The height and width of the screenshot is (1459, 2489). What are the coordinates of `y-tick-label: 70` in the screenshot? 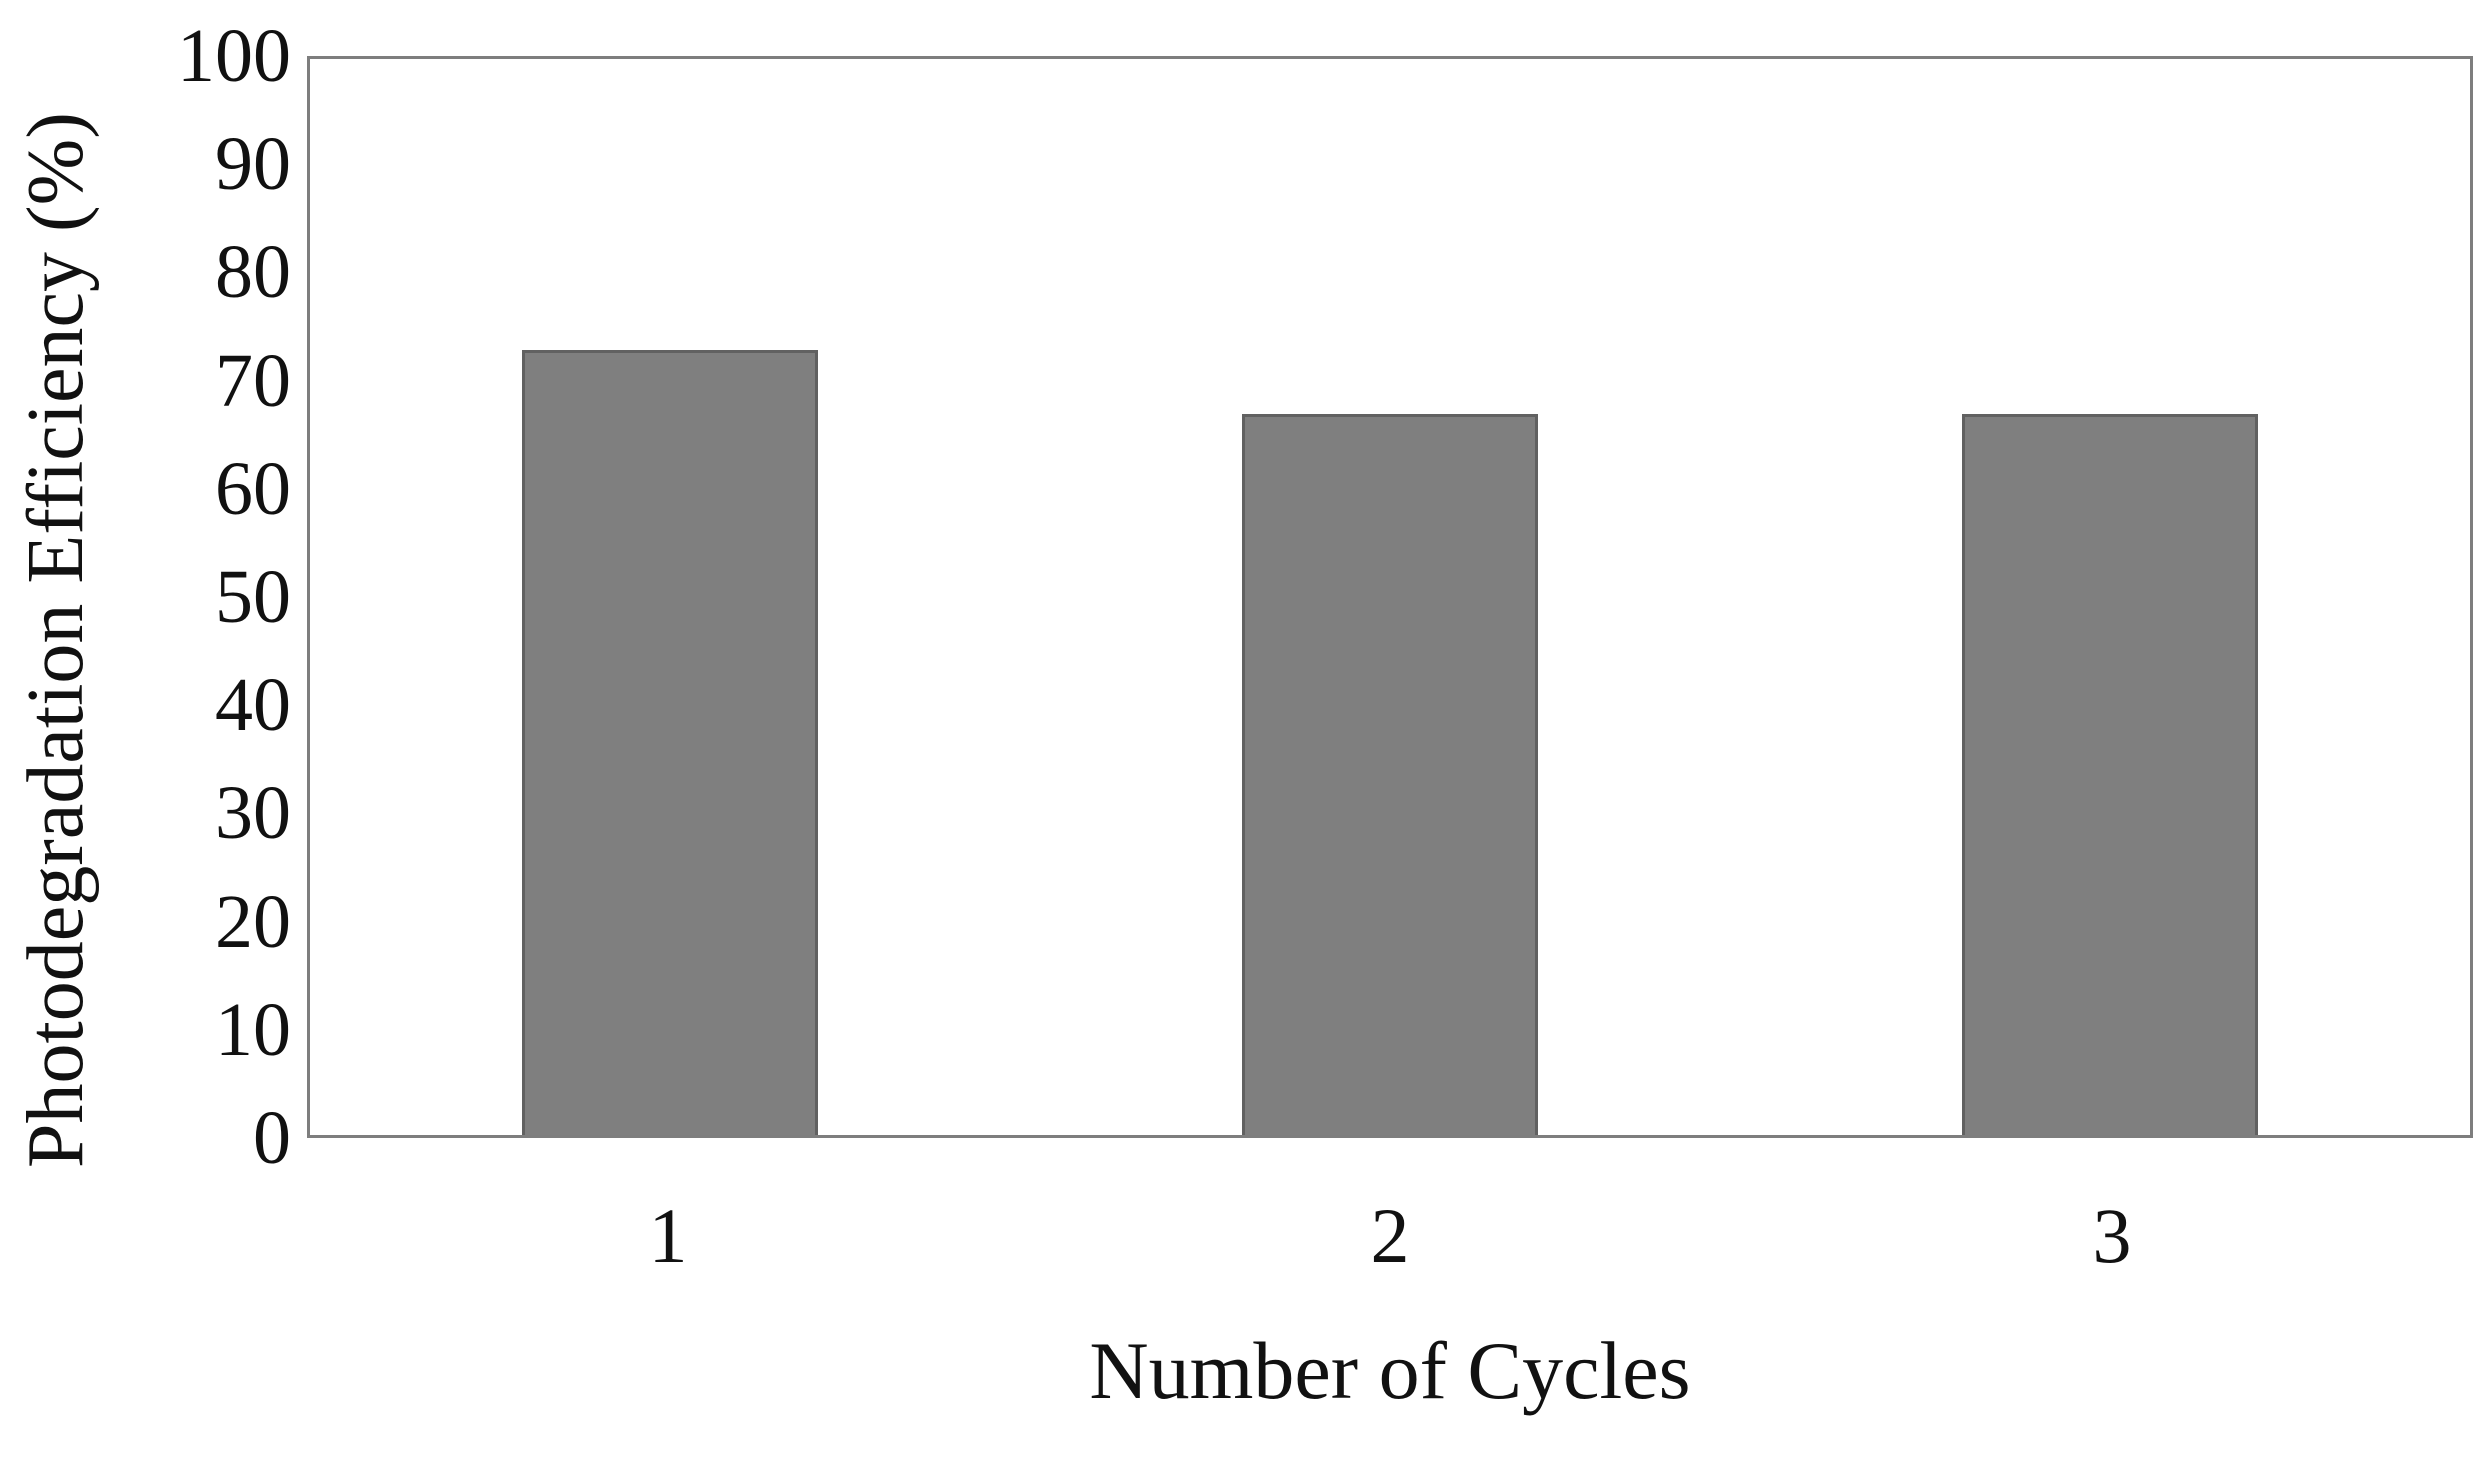 It's located at (253, 380).